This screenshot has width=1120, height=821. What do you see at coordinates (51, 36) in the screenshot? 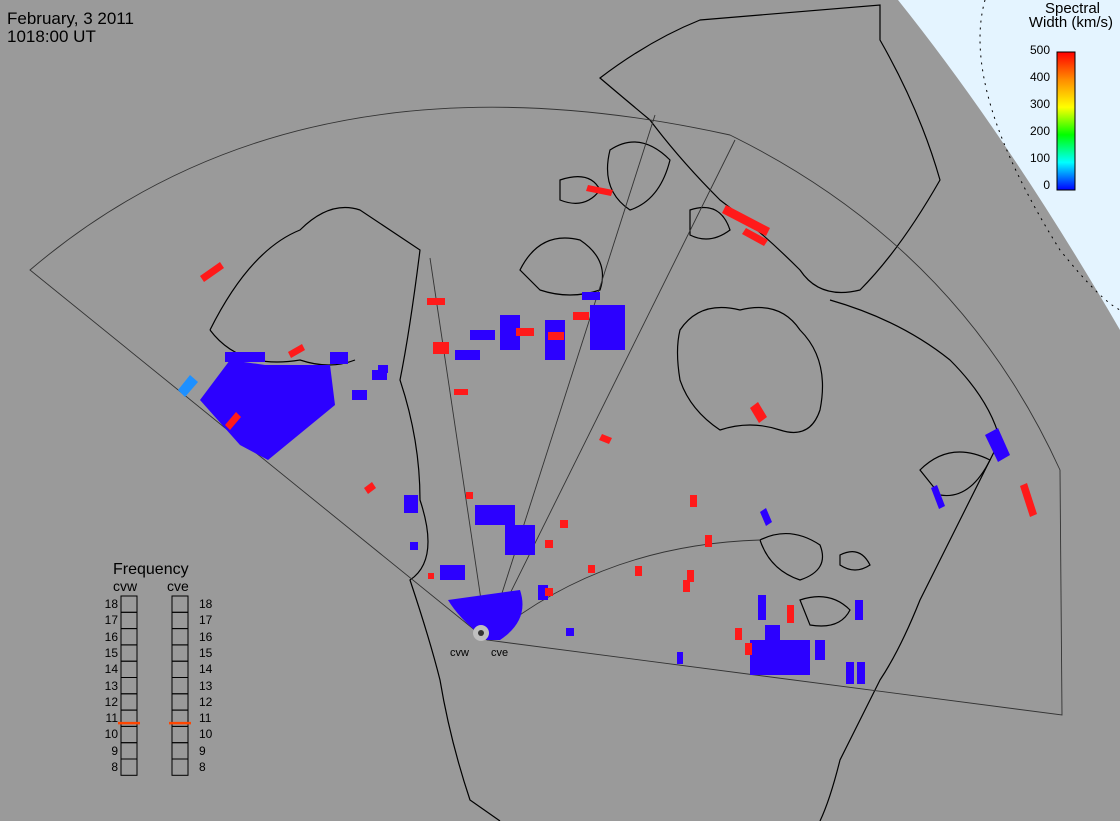
I see `time-label: 1018:00 UT` at bounding box center [51, 36].